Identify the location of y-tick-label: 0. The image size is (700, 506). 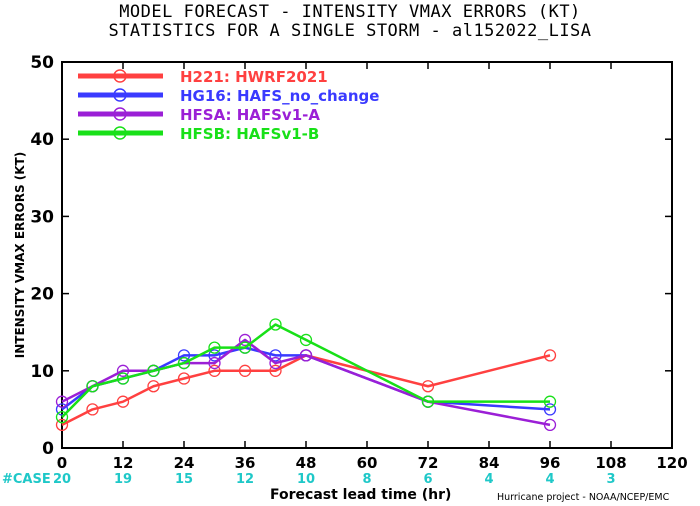
(48, 449).